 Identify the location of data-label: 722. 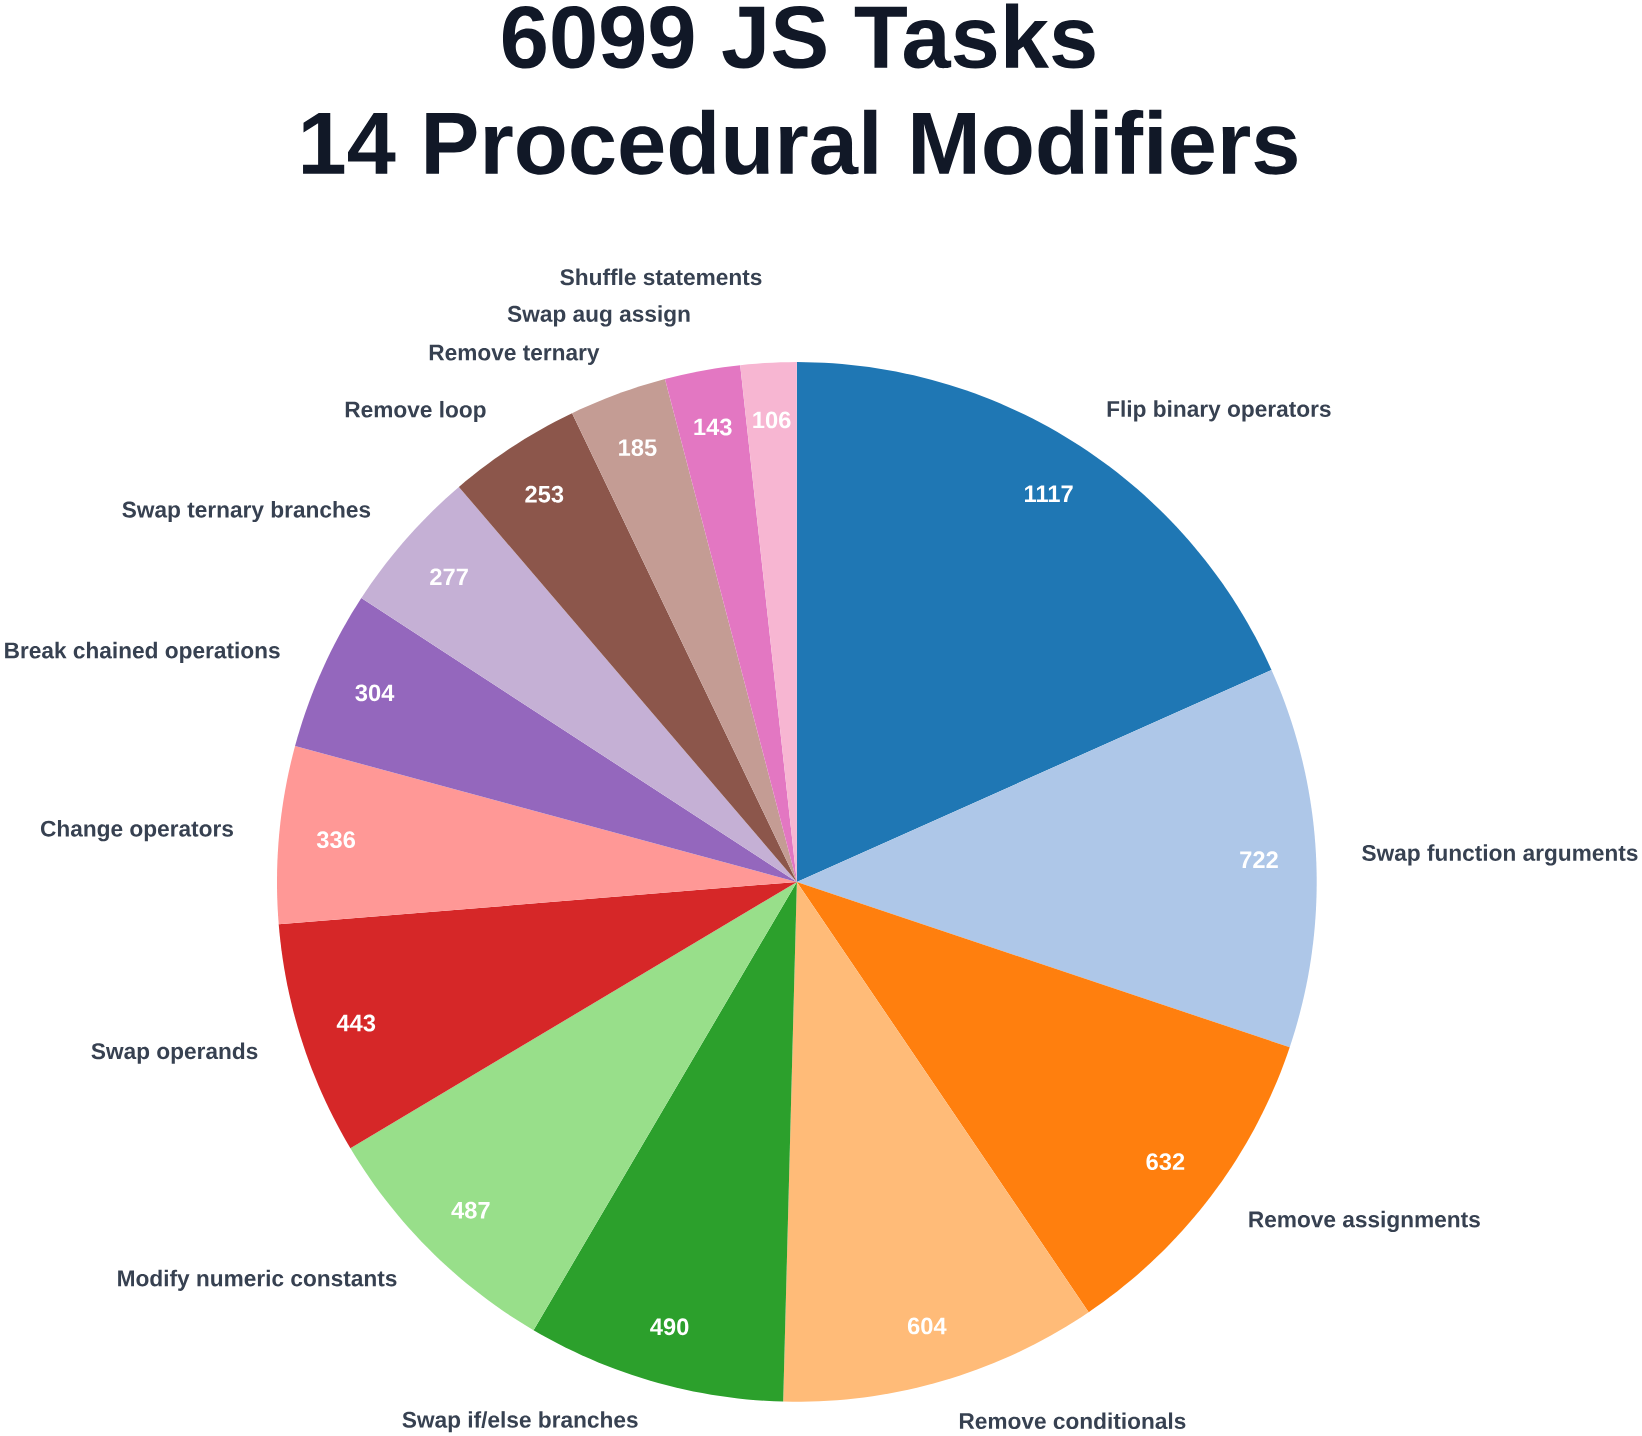
(1259, 859).